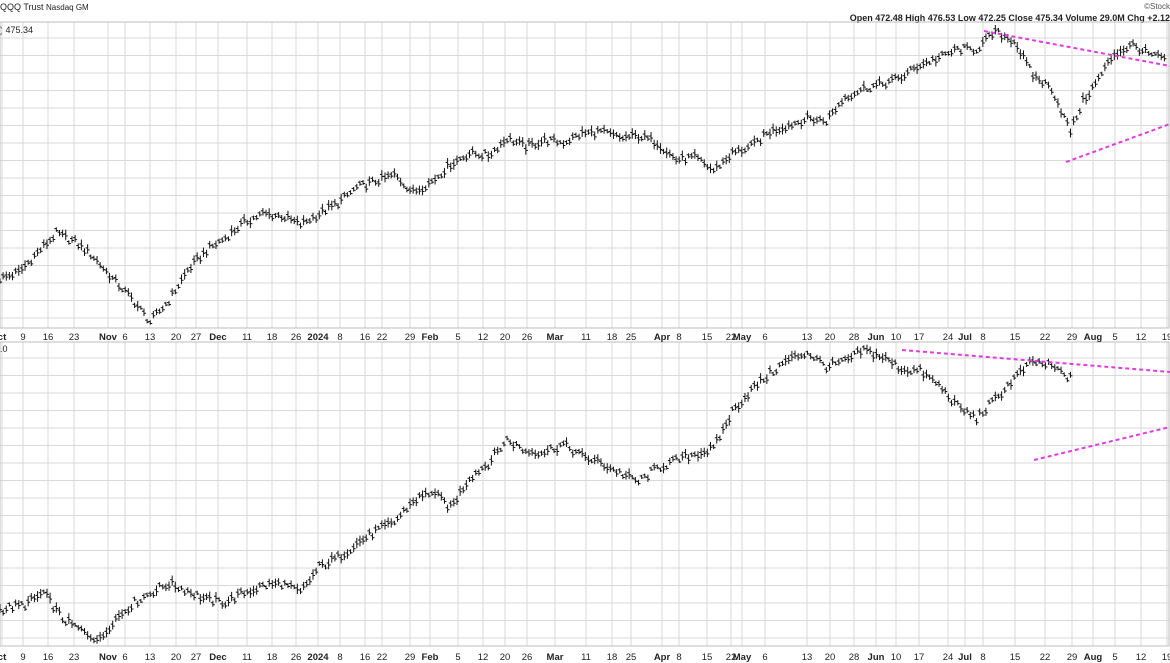  What do you see at coordinates (919, 657) in the screenshot?
I see `x-tick-label: 17` at bounding box center [919, 657].